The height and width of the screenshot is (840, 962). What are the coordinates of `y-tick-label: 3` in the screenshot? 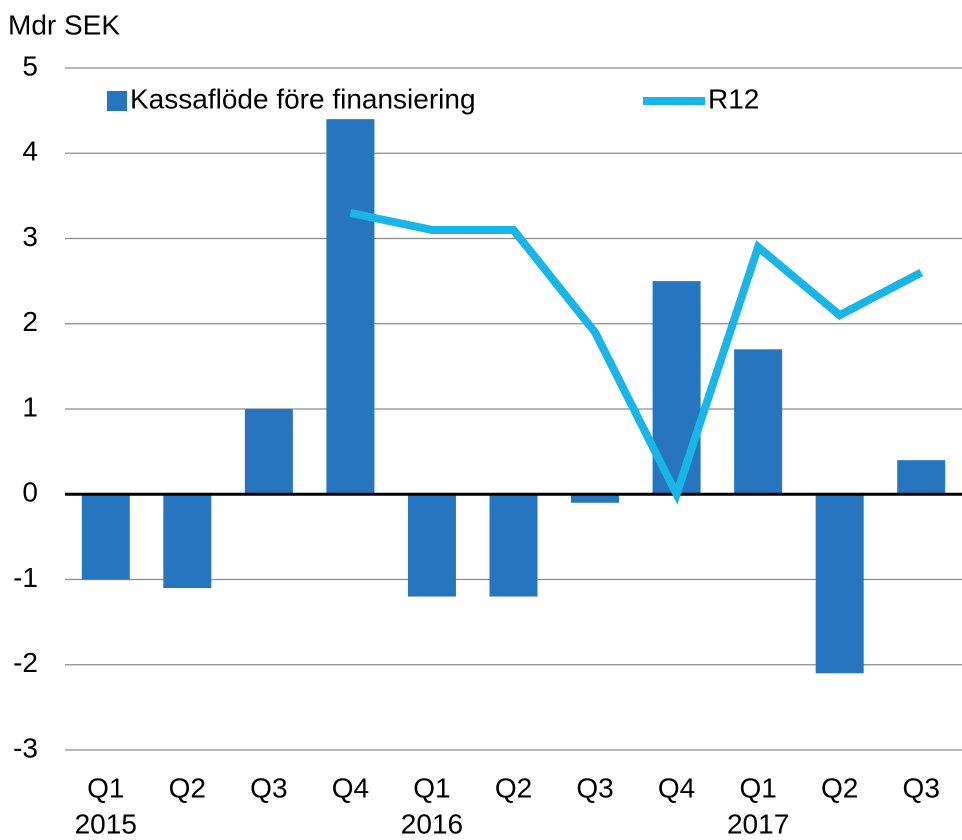 It's located at (30, 236).